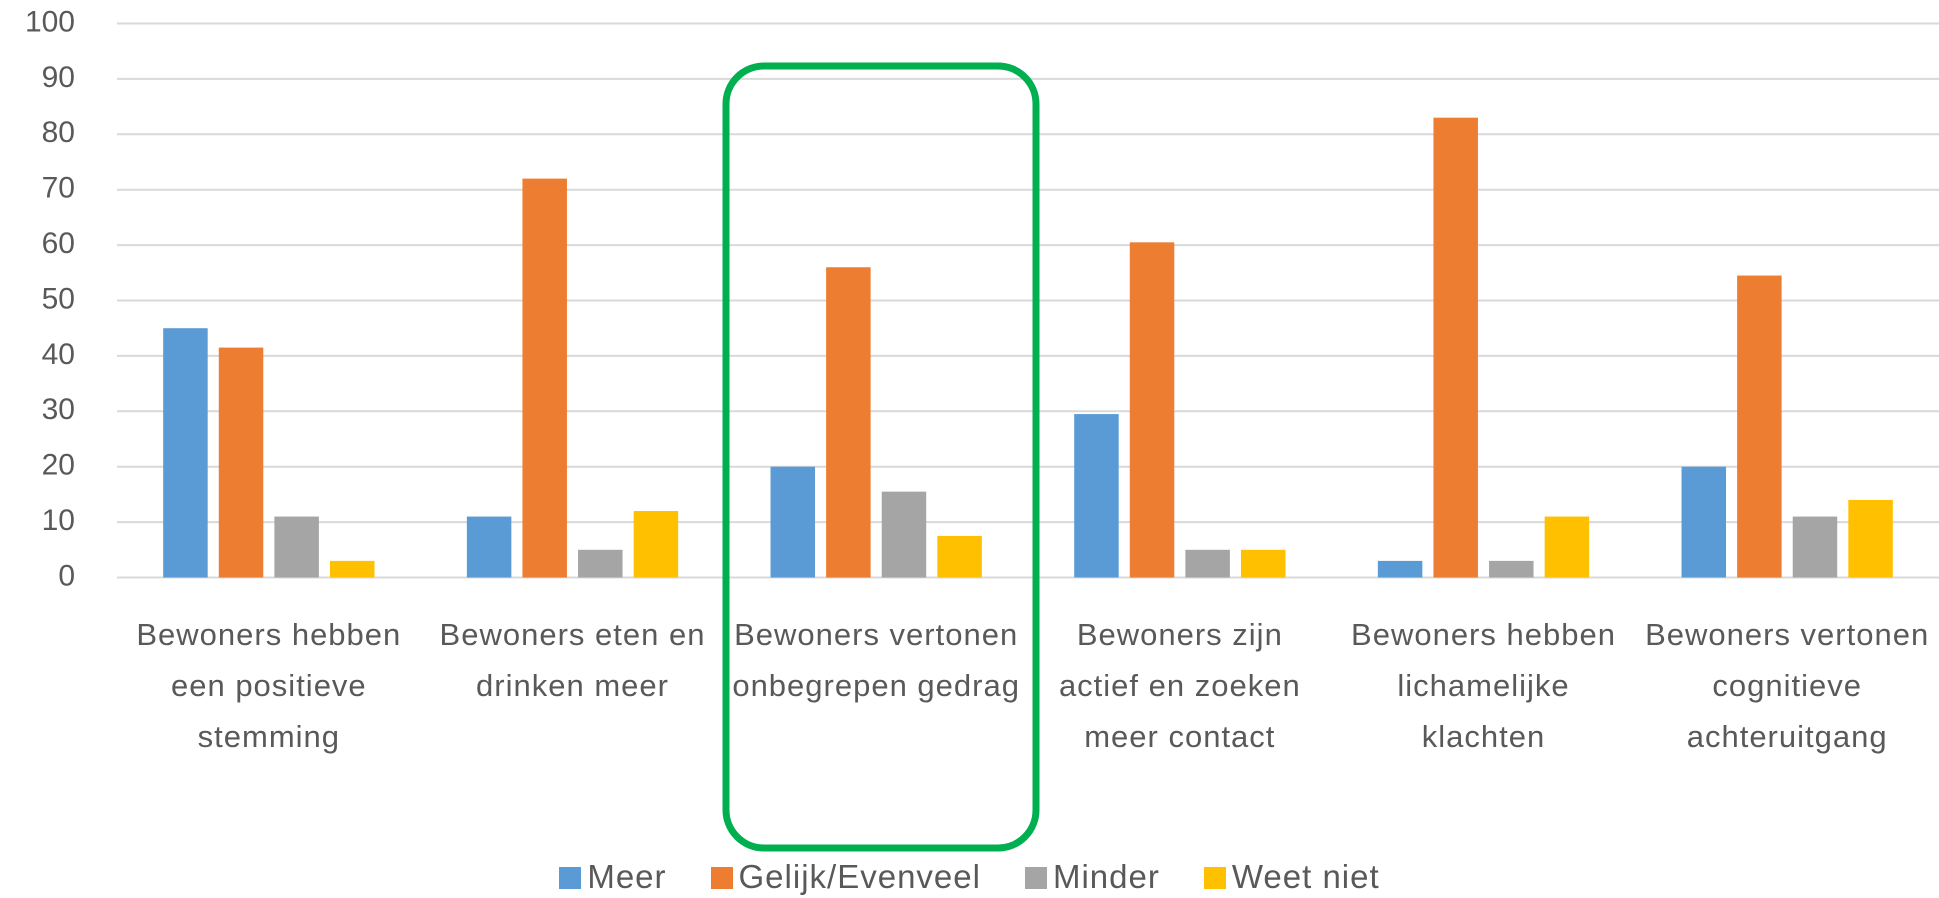  What do you see at coordinates (859, 876) in the screenshot?
I see `legend-label: Gelijk/Evenveel` at bounding box center [859, 876].